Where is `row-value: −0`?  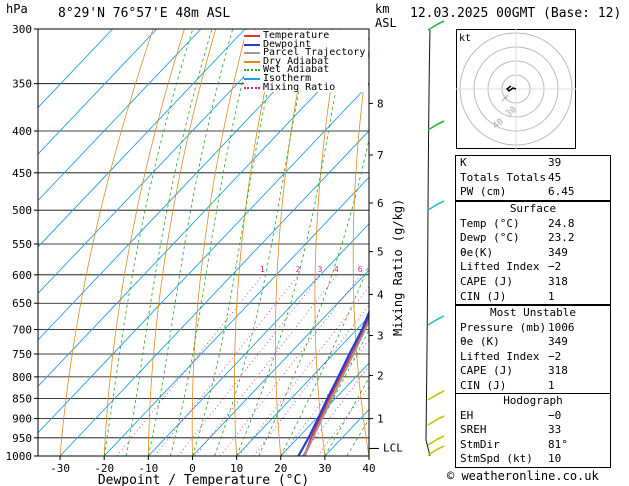
row-value: −0 is located at coordinates (555, 415).